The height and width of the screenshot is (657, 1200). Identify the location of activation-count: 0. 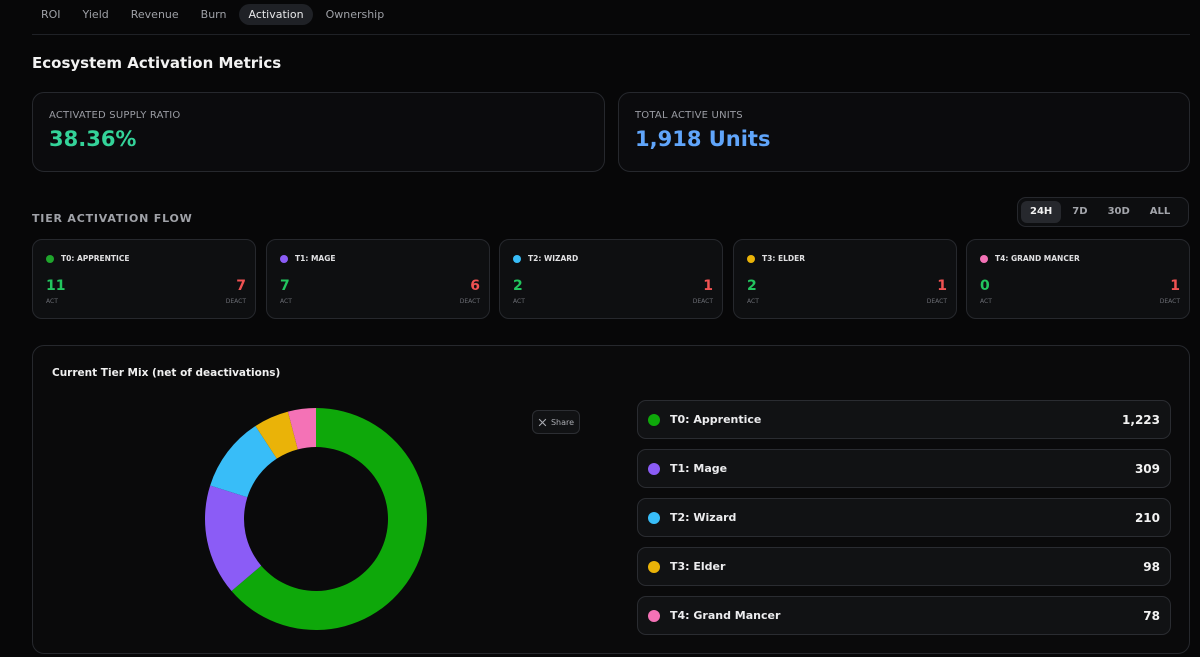
(985, 286).